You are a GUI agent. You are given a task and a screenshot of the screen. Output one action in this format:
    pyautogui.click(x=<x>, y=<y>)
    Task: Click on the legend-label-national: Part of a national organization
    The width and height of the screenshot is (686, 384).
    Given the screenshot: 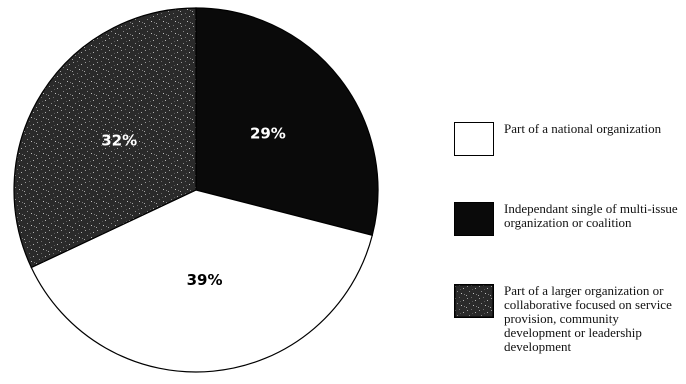 What is the action you would take?
    pyautogui.click(x=583, y=128)
    